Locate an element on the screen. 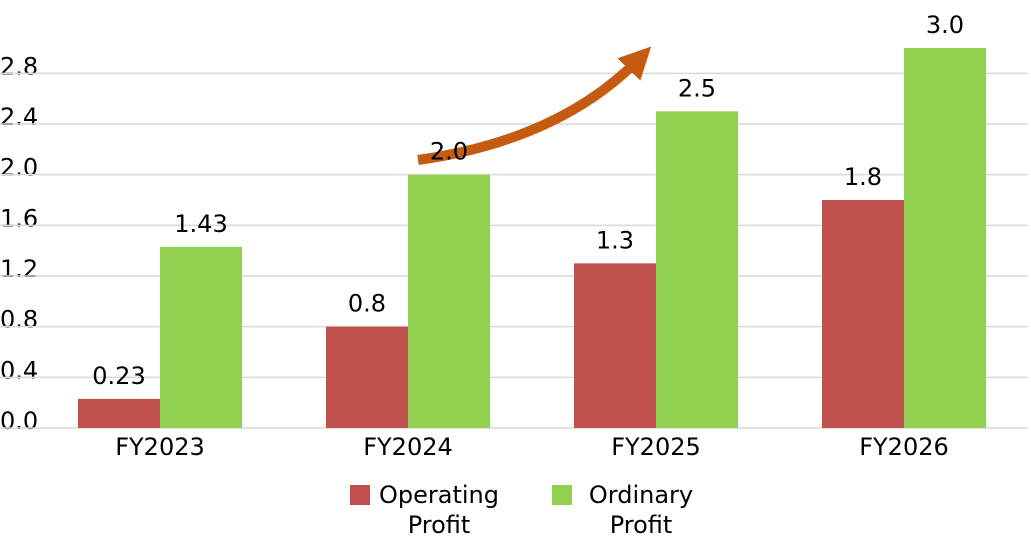  y-tick-label: 0.8 is located at coordinates (19, 320).